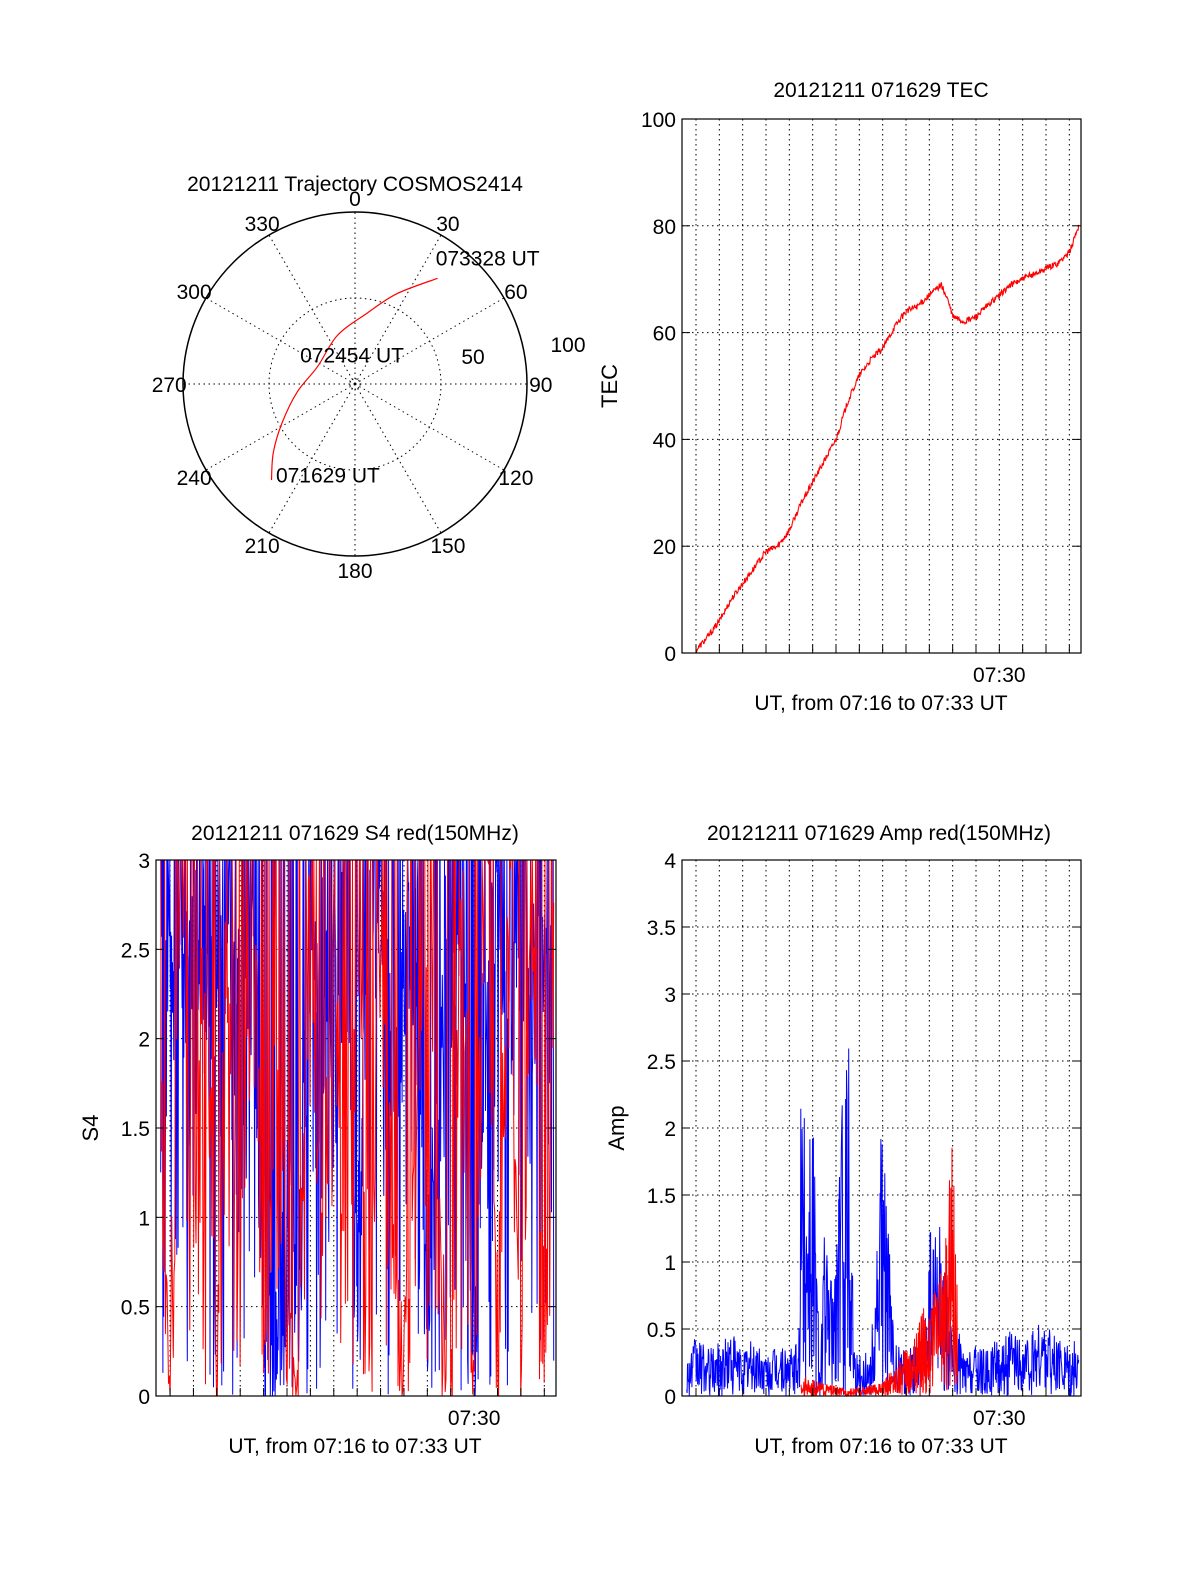  What do you see at coordinates (355, 199) in the screenshot?
I see `polar-angle-label: 0` at bounding box center [355, 199].